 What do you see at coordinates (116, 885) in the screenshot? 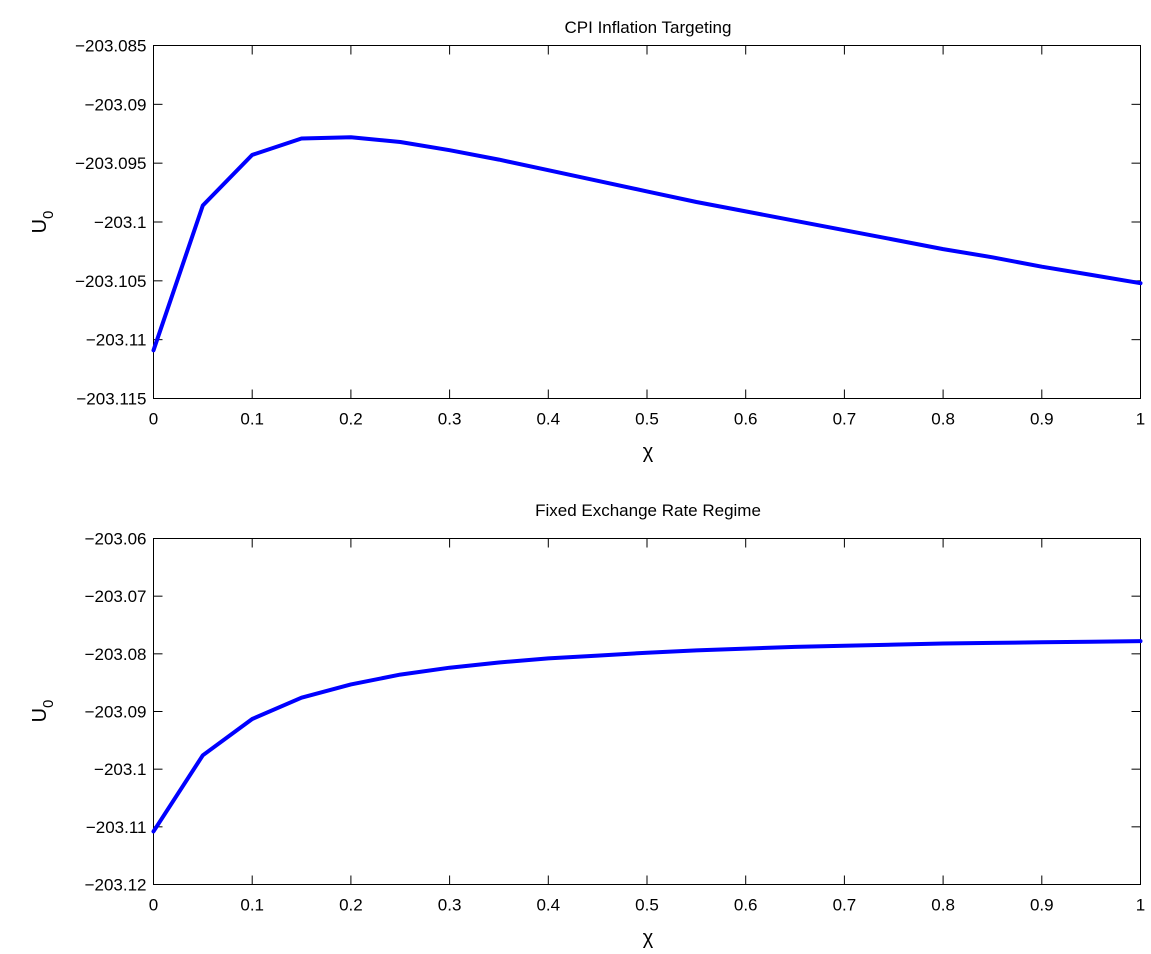
I see `y-tick-label: −203.12` at bounding box center [116, 885].